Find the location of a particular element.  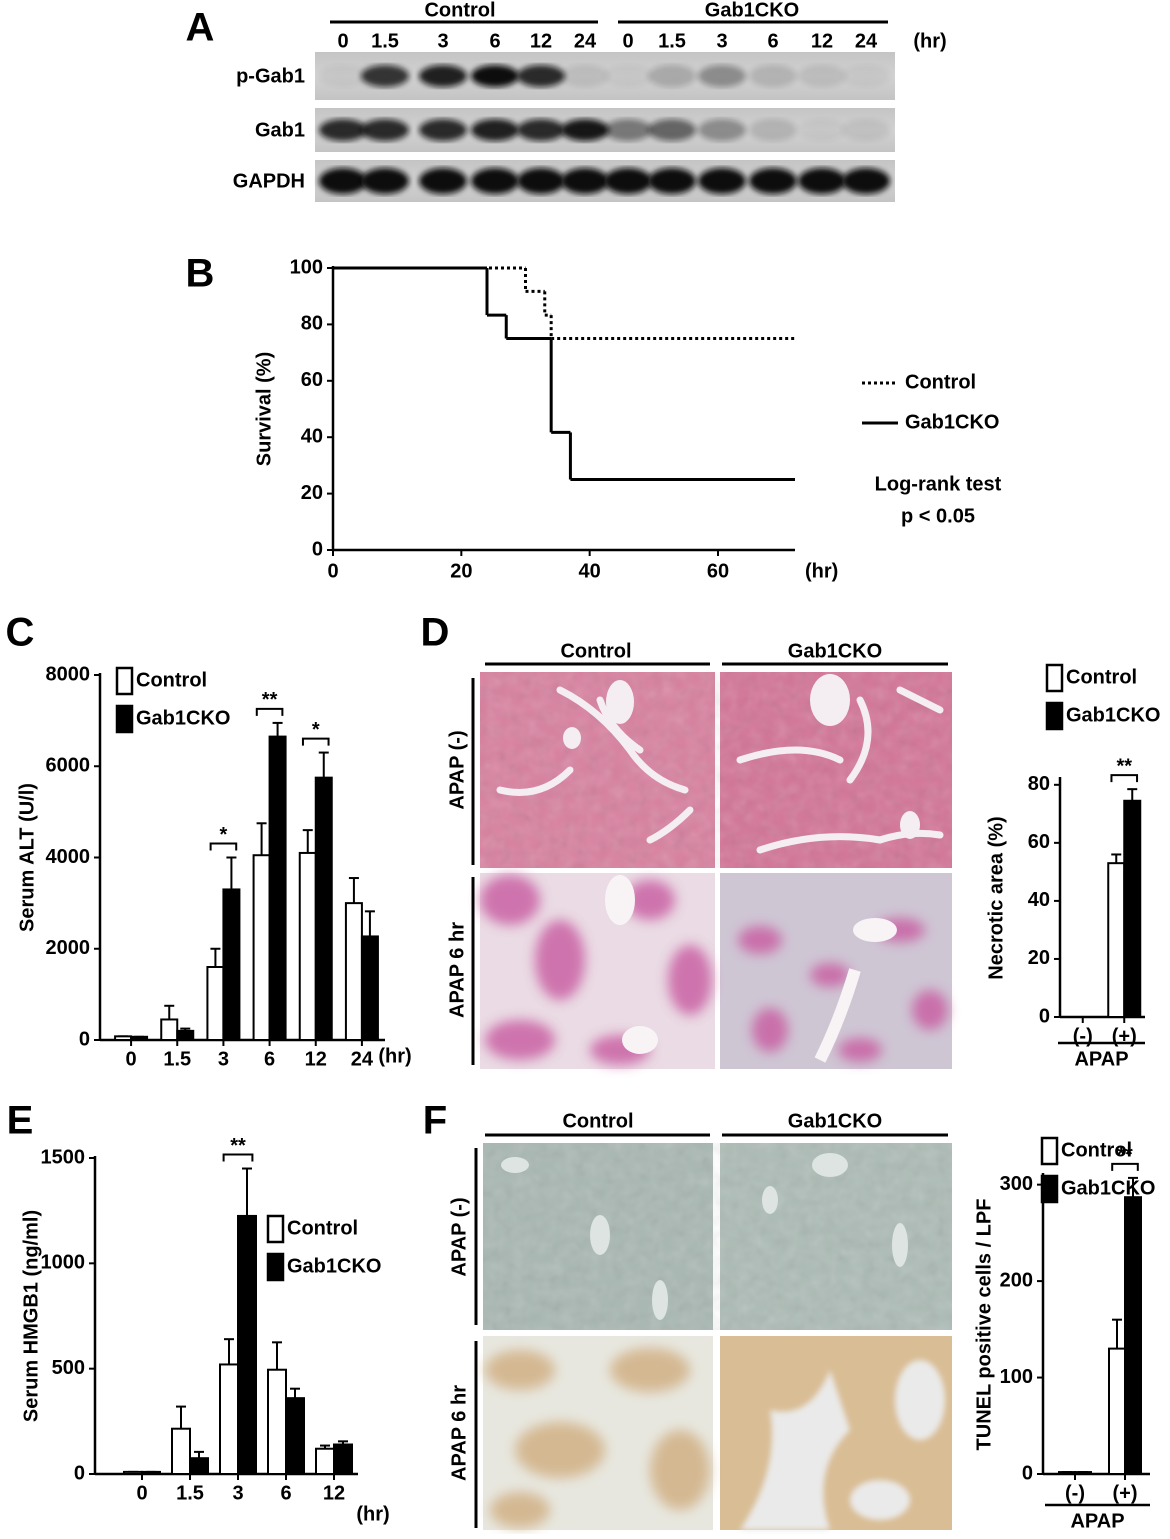

lane-label: 24 is located at coordinates (866, 41).